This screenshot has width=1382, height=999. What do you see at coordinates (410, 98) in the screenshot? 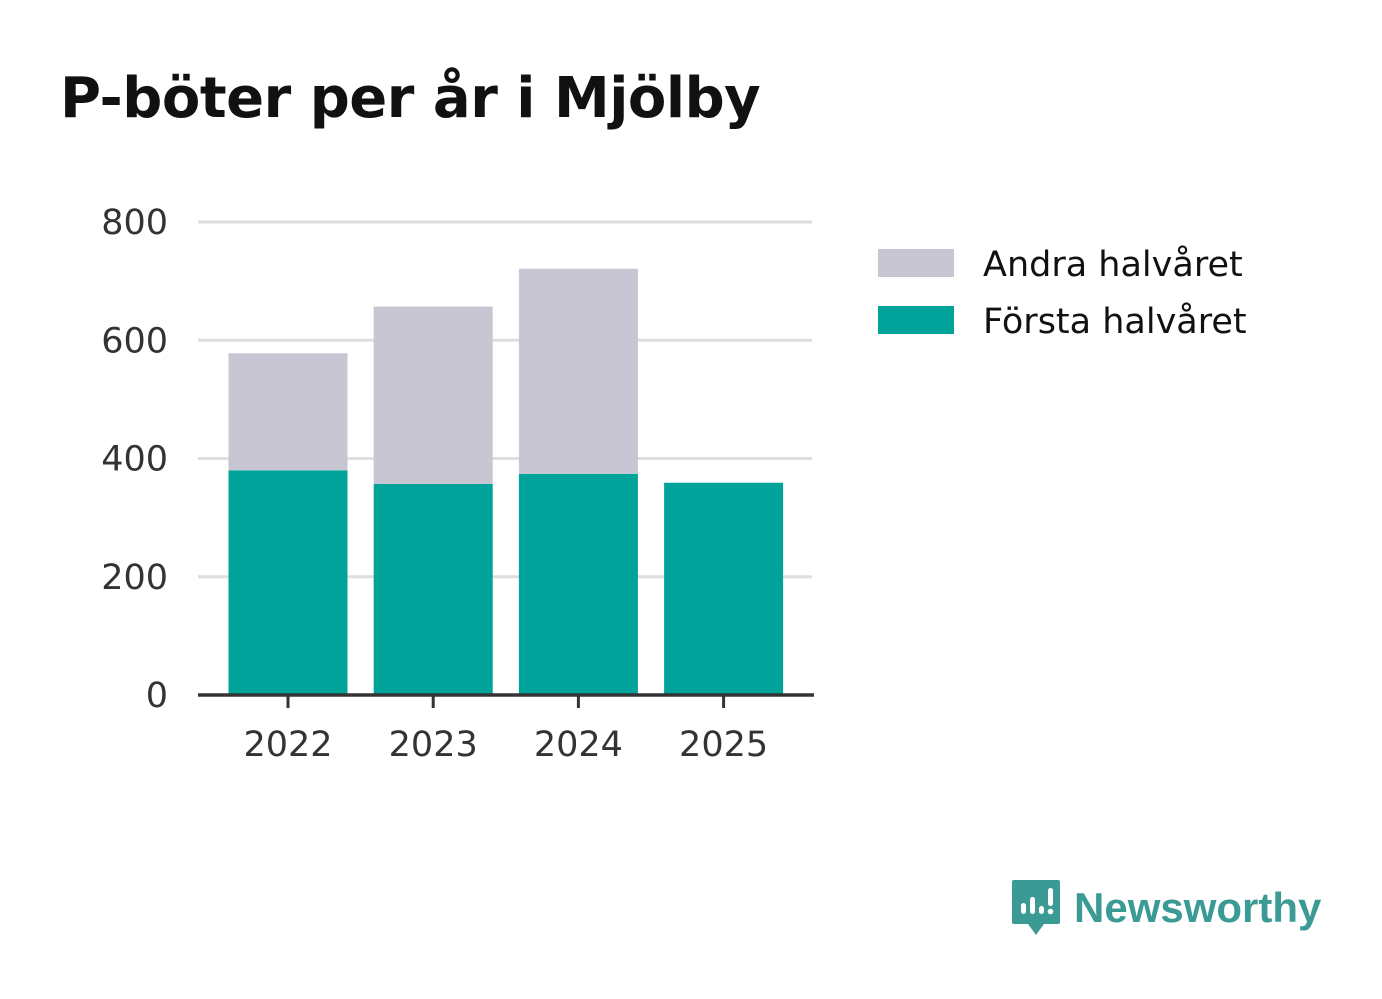
I see `chart-title: P-böter per år i Mjölby` at bounding box center [410, 98].